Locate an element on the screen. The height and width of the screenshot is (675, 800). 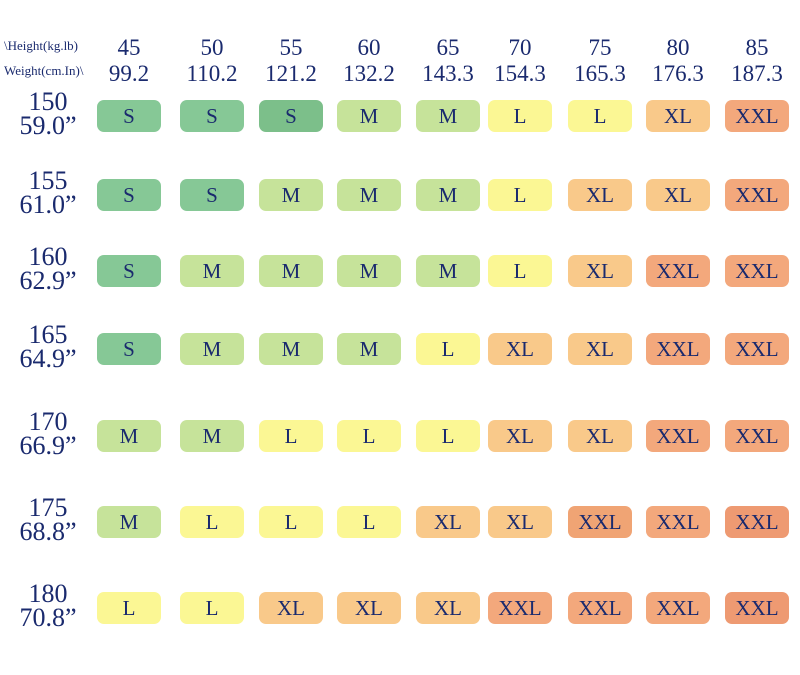
column-header-75: 75 165.3 is located at coordinates (600, 61).